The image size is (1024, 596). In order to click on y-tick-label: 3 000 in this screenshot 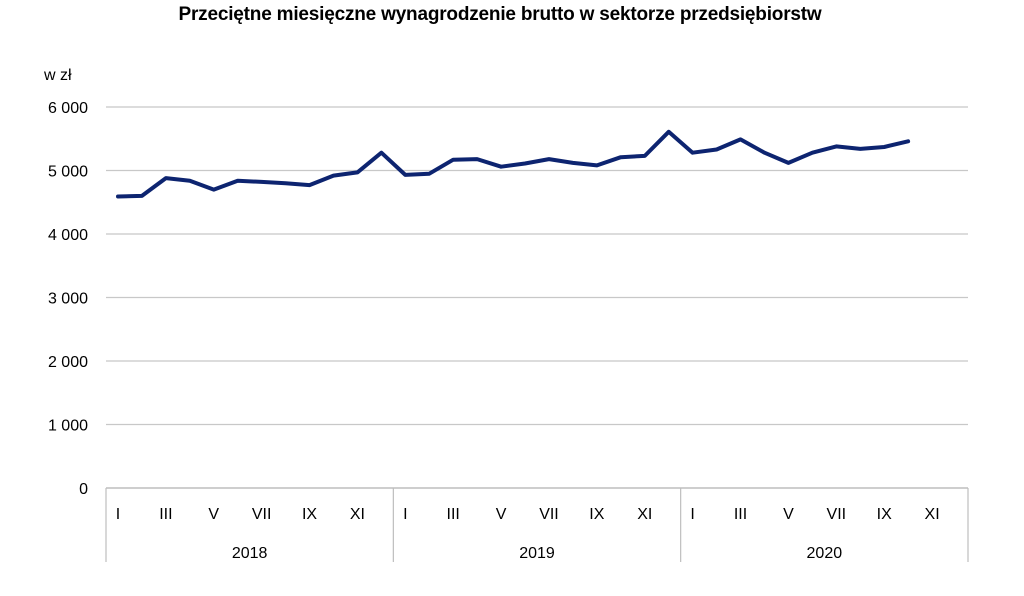, I will do `click(68, 299)`.